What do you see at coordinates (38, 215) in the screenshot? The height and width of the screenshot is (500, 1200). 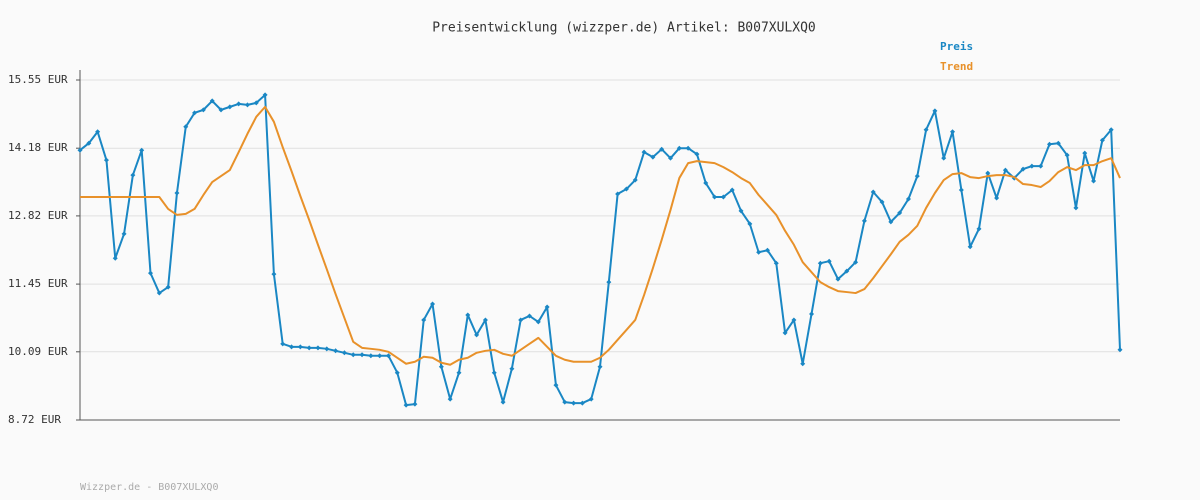 I see `y-tick-label: 12.82 EUR` at bounding box center [38, 215].